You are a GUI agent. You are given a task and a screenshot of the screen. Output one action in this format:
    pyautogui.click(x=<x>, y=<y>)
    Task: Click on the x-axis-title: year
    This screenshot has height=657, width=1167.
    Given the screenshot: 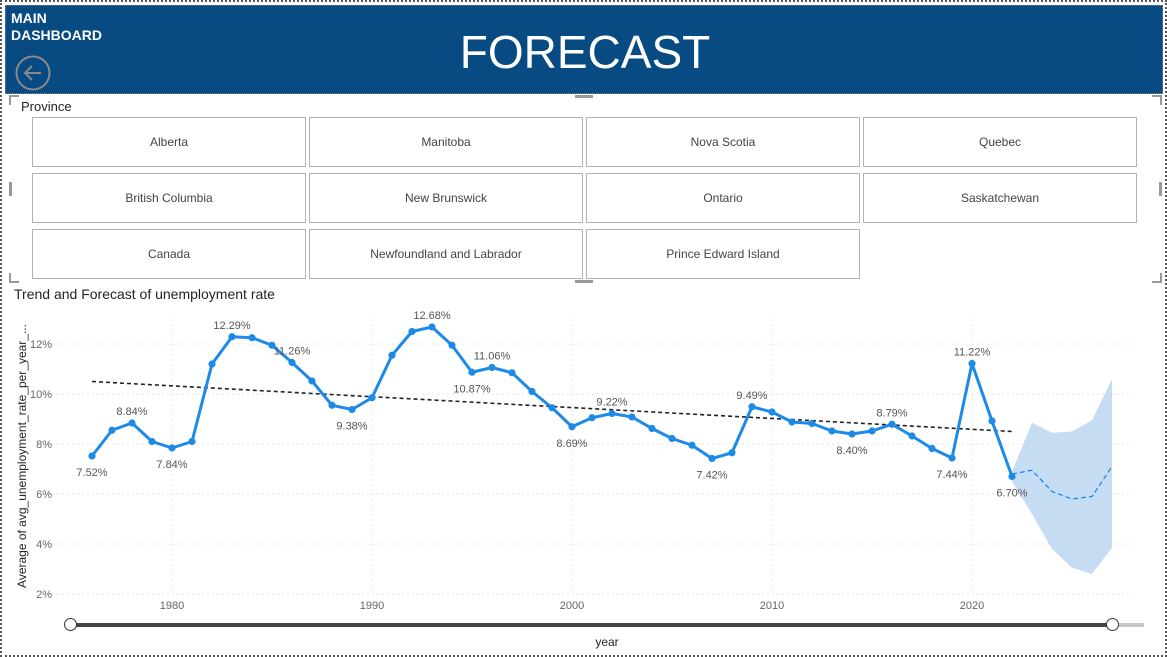 What is the action you would take?
    pyautogui.click(x=607, y=642)
    